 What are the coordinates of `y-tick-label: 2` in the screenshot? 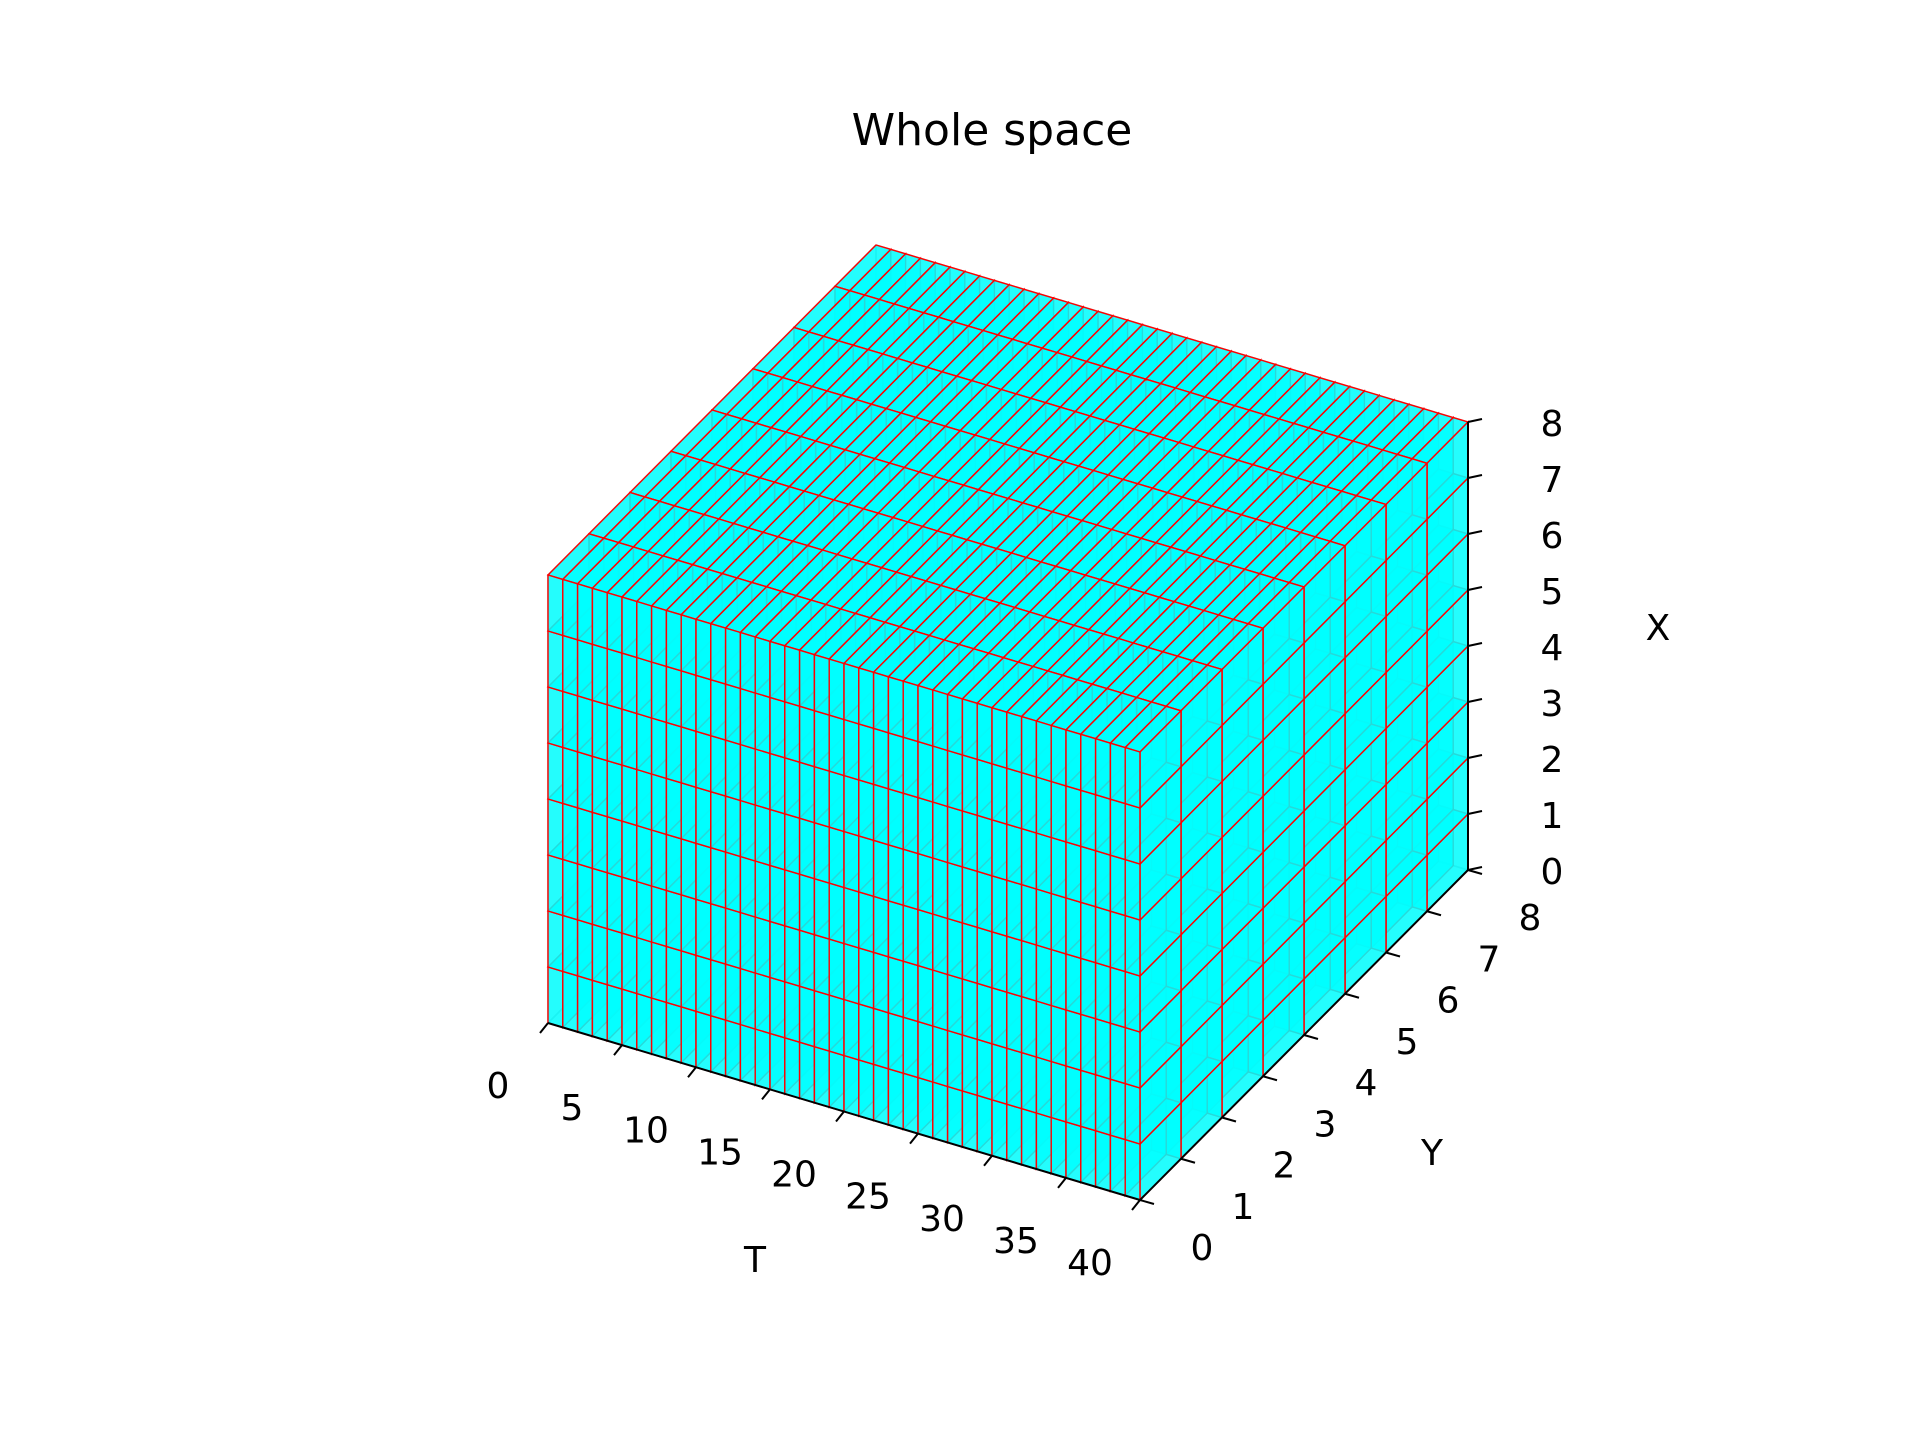 It's located at (1284, 1166).